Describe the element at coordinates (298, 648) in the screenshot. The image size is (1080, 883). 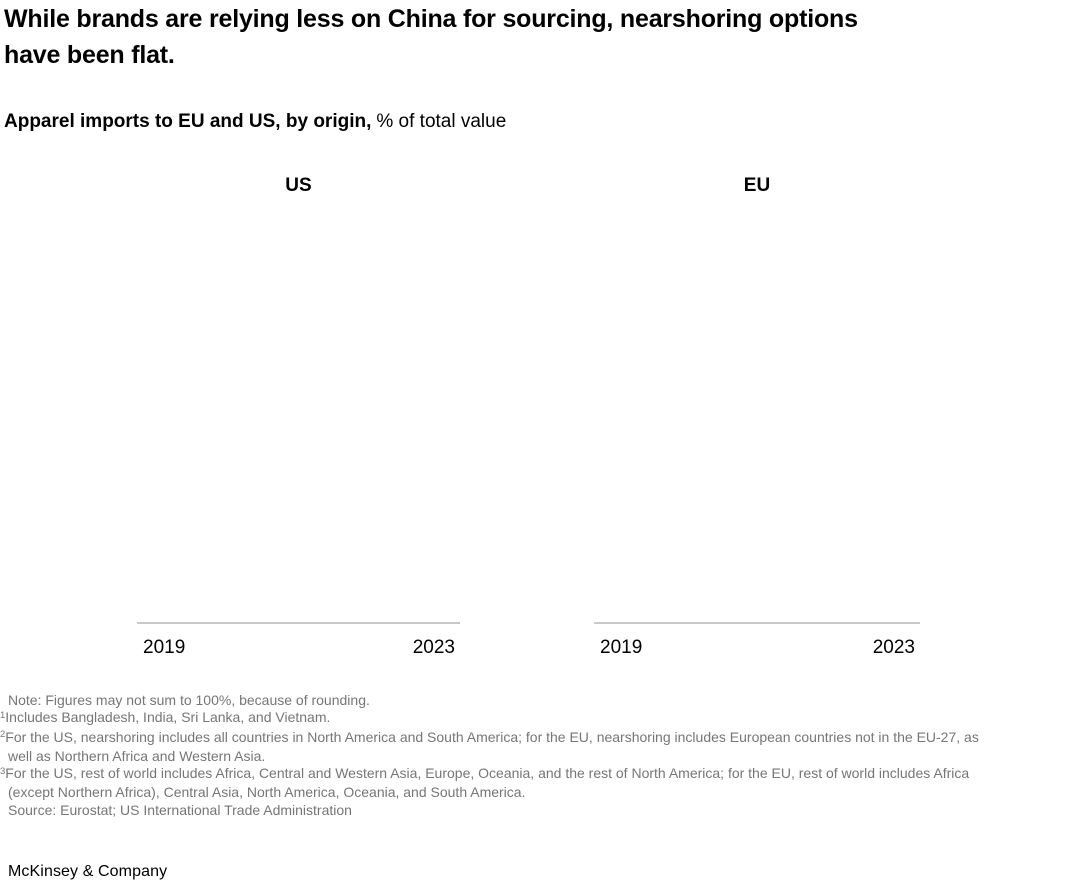
I see `x-axis-labels-us: 2019 2023` at that location.